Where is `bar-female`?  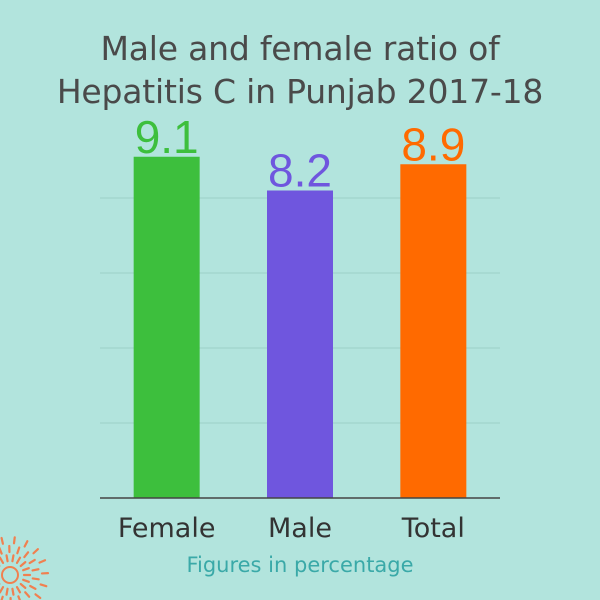 bar-female is located at coordinates (166, 327).